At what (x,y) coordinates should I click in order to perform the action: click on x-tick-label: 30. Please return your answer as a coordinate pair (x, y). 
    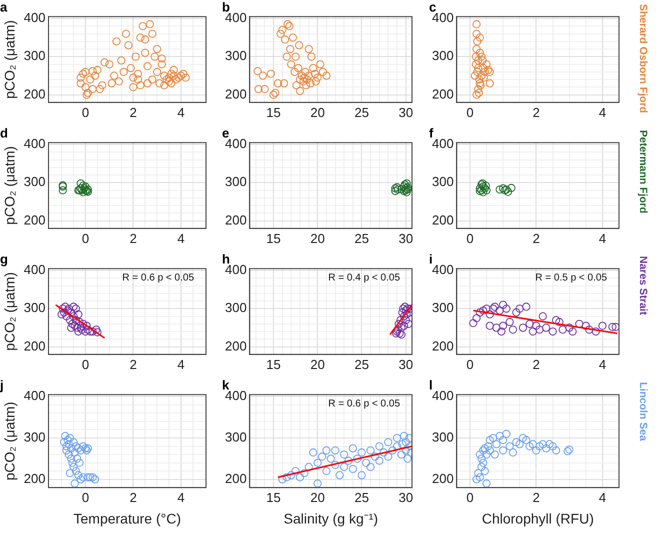
    Looking at the image, I should click on (406, 364).